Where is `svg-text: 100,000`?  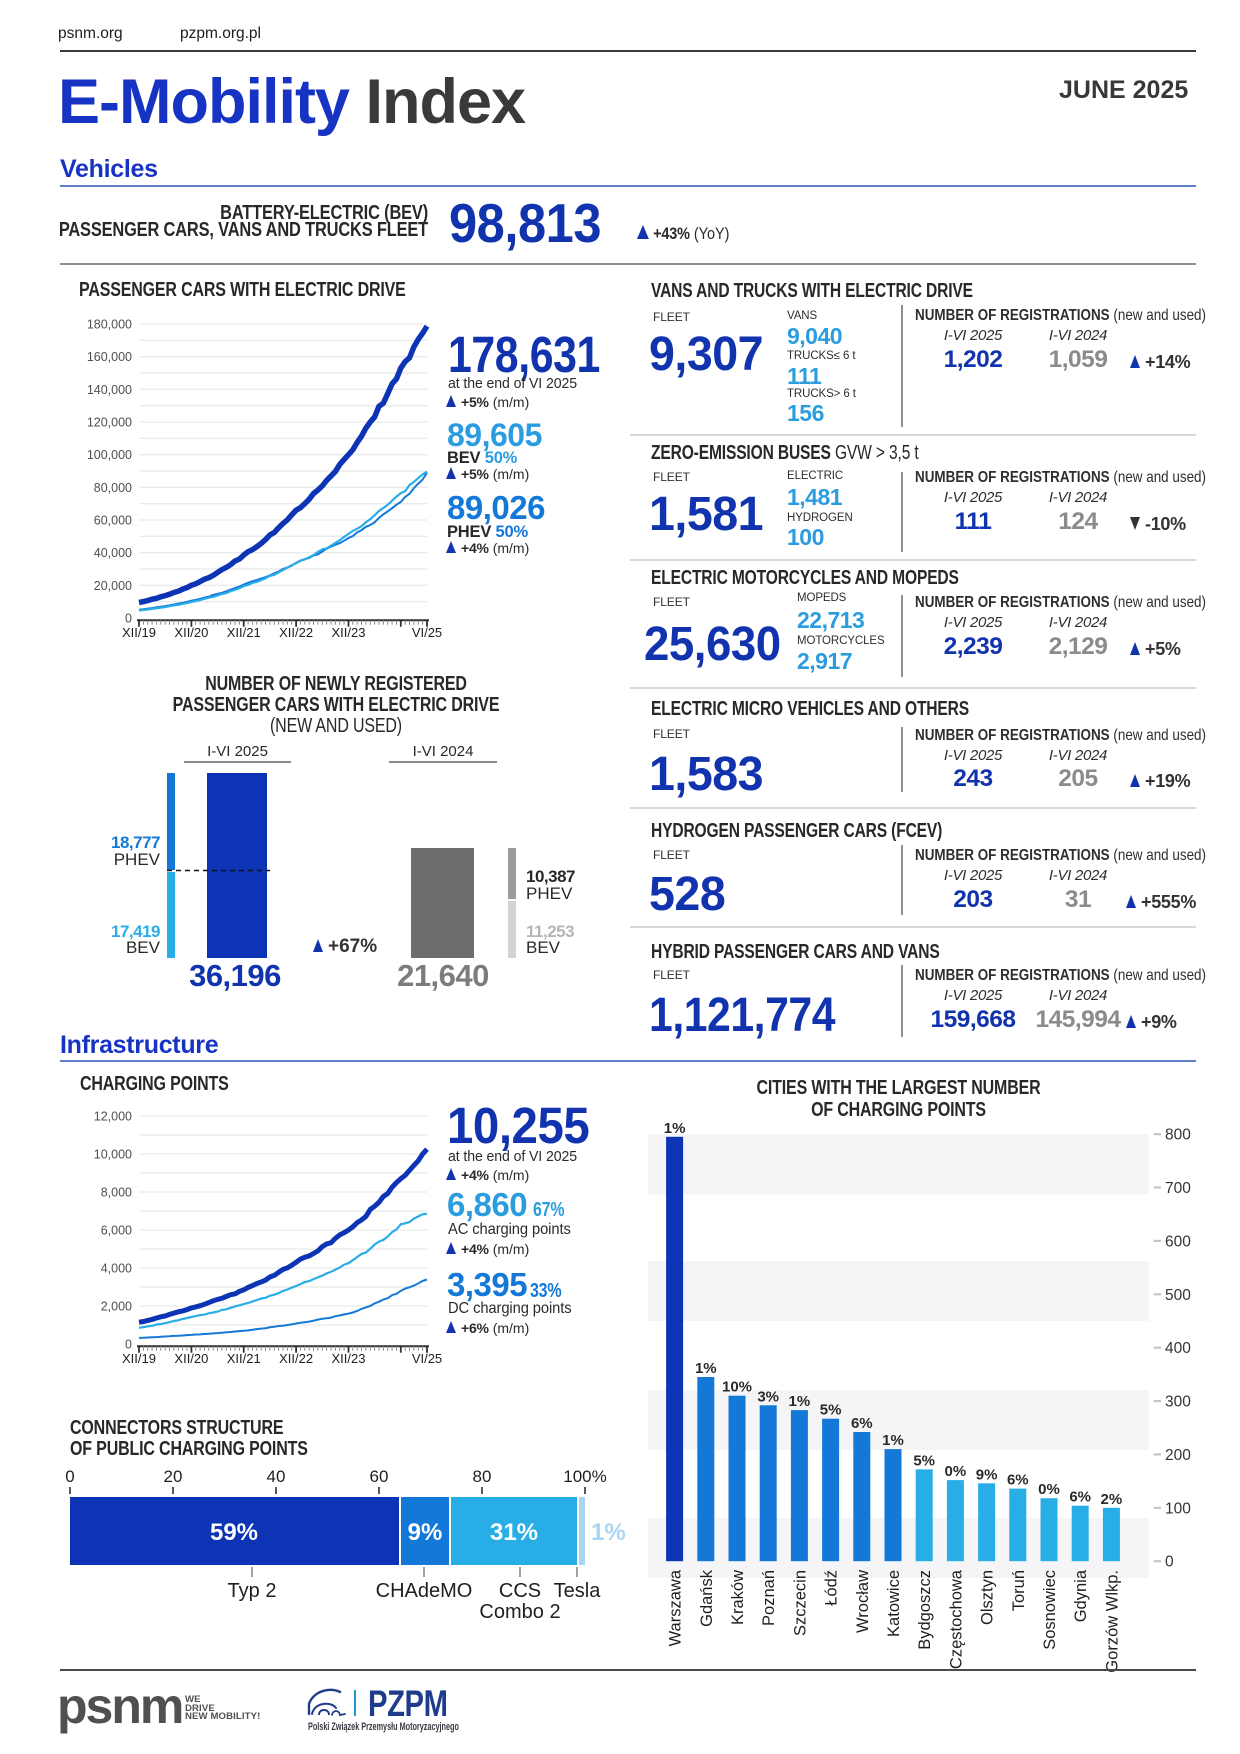
svg-text: 100,000 is located at coordinates (109, 455).